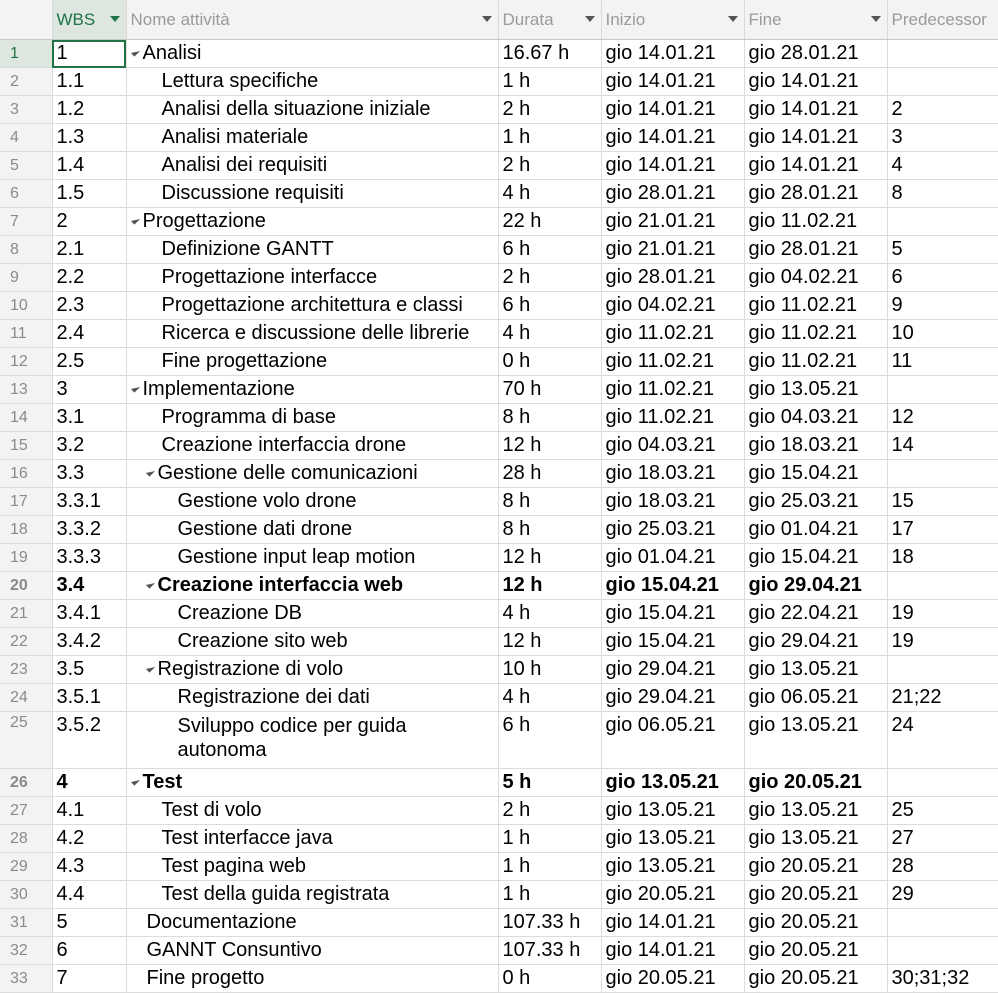  I want to click on wbs-cell: 1.1, so click(89, 81).